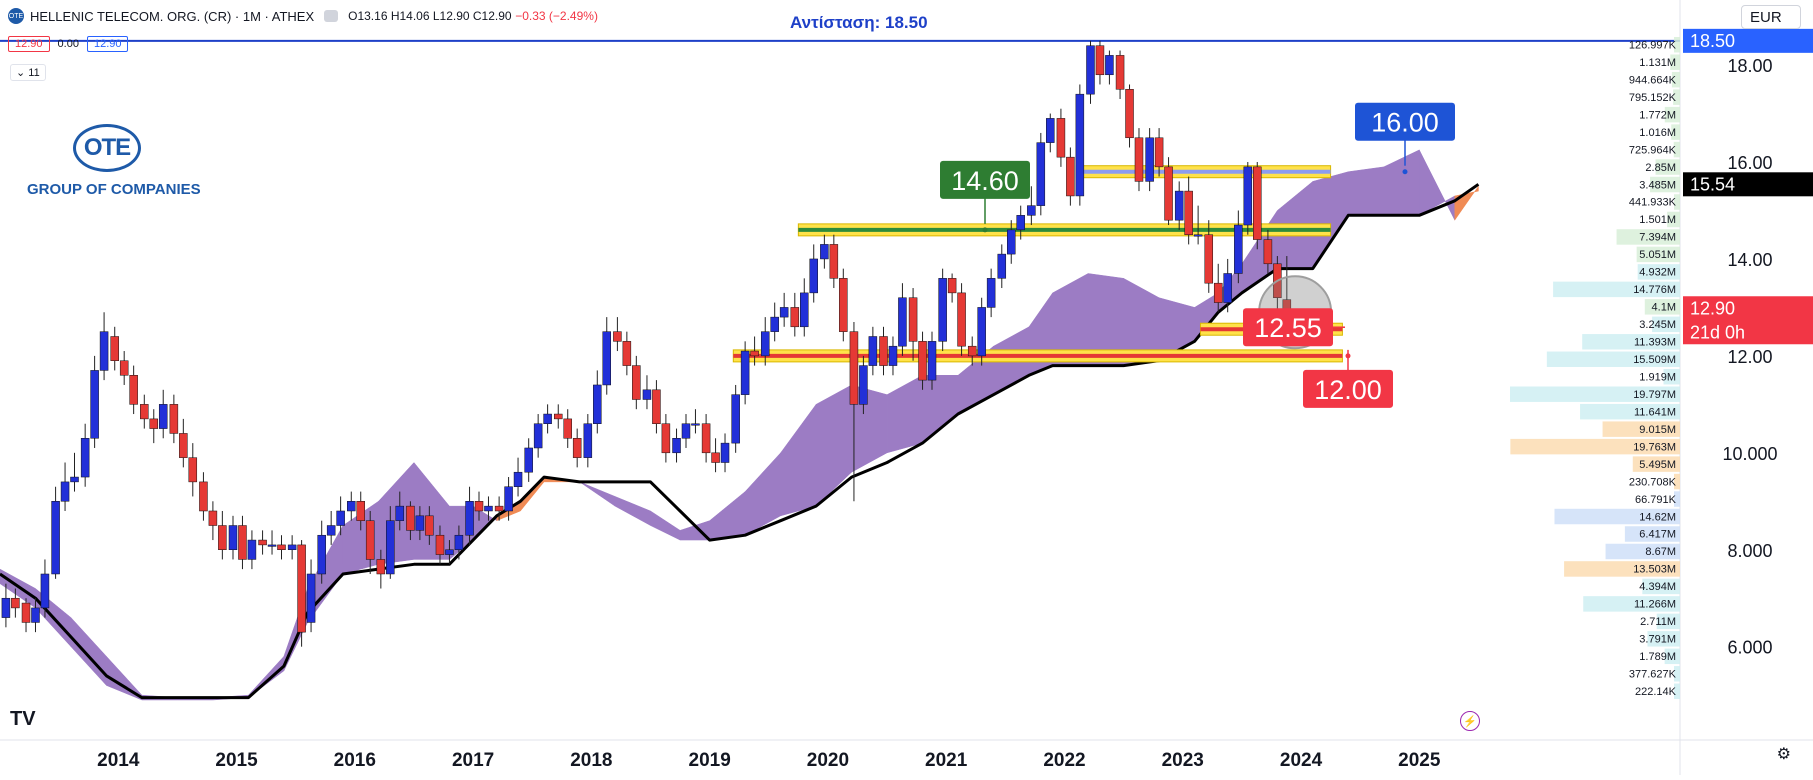 This screenshot has height=780, width=1813. Describe the element at coordinates (1657, 115) in the screenshot. I see `volume-profile-label: 1.772M` at that location.